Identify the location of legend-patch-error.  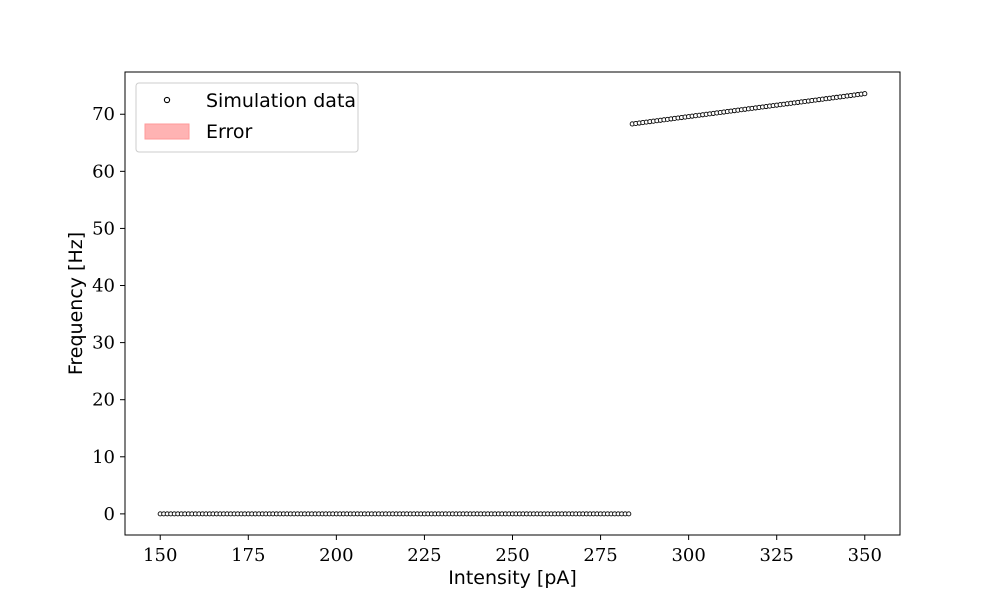
(167, 131).